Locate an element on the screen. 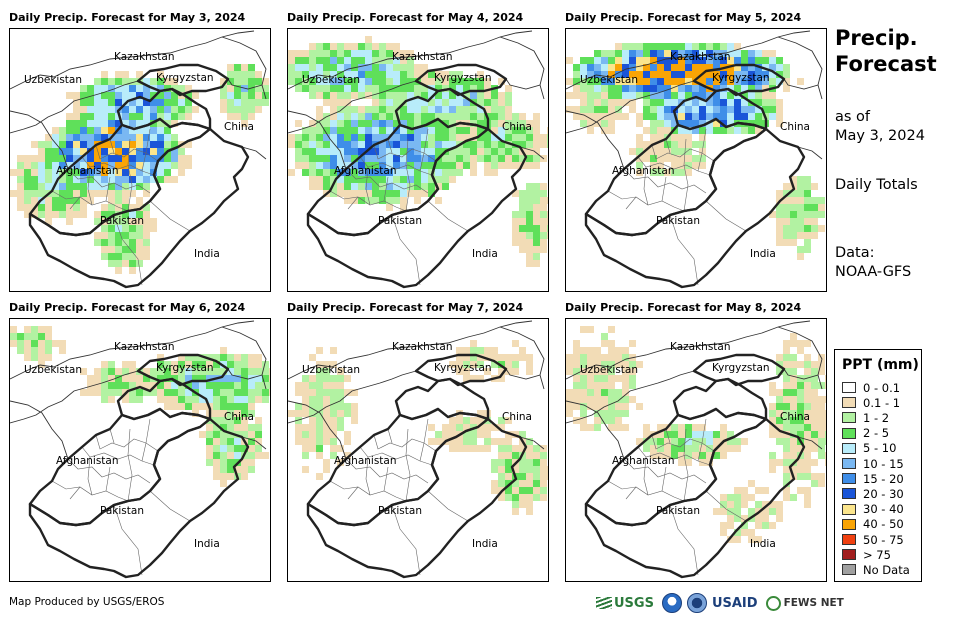 The height and width of the screenshot is (619, 970). legend-label: 15 - 20 is located at coordinates (883, 478).